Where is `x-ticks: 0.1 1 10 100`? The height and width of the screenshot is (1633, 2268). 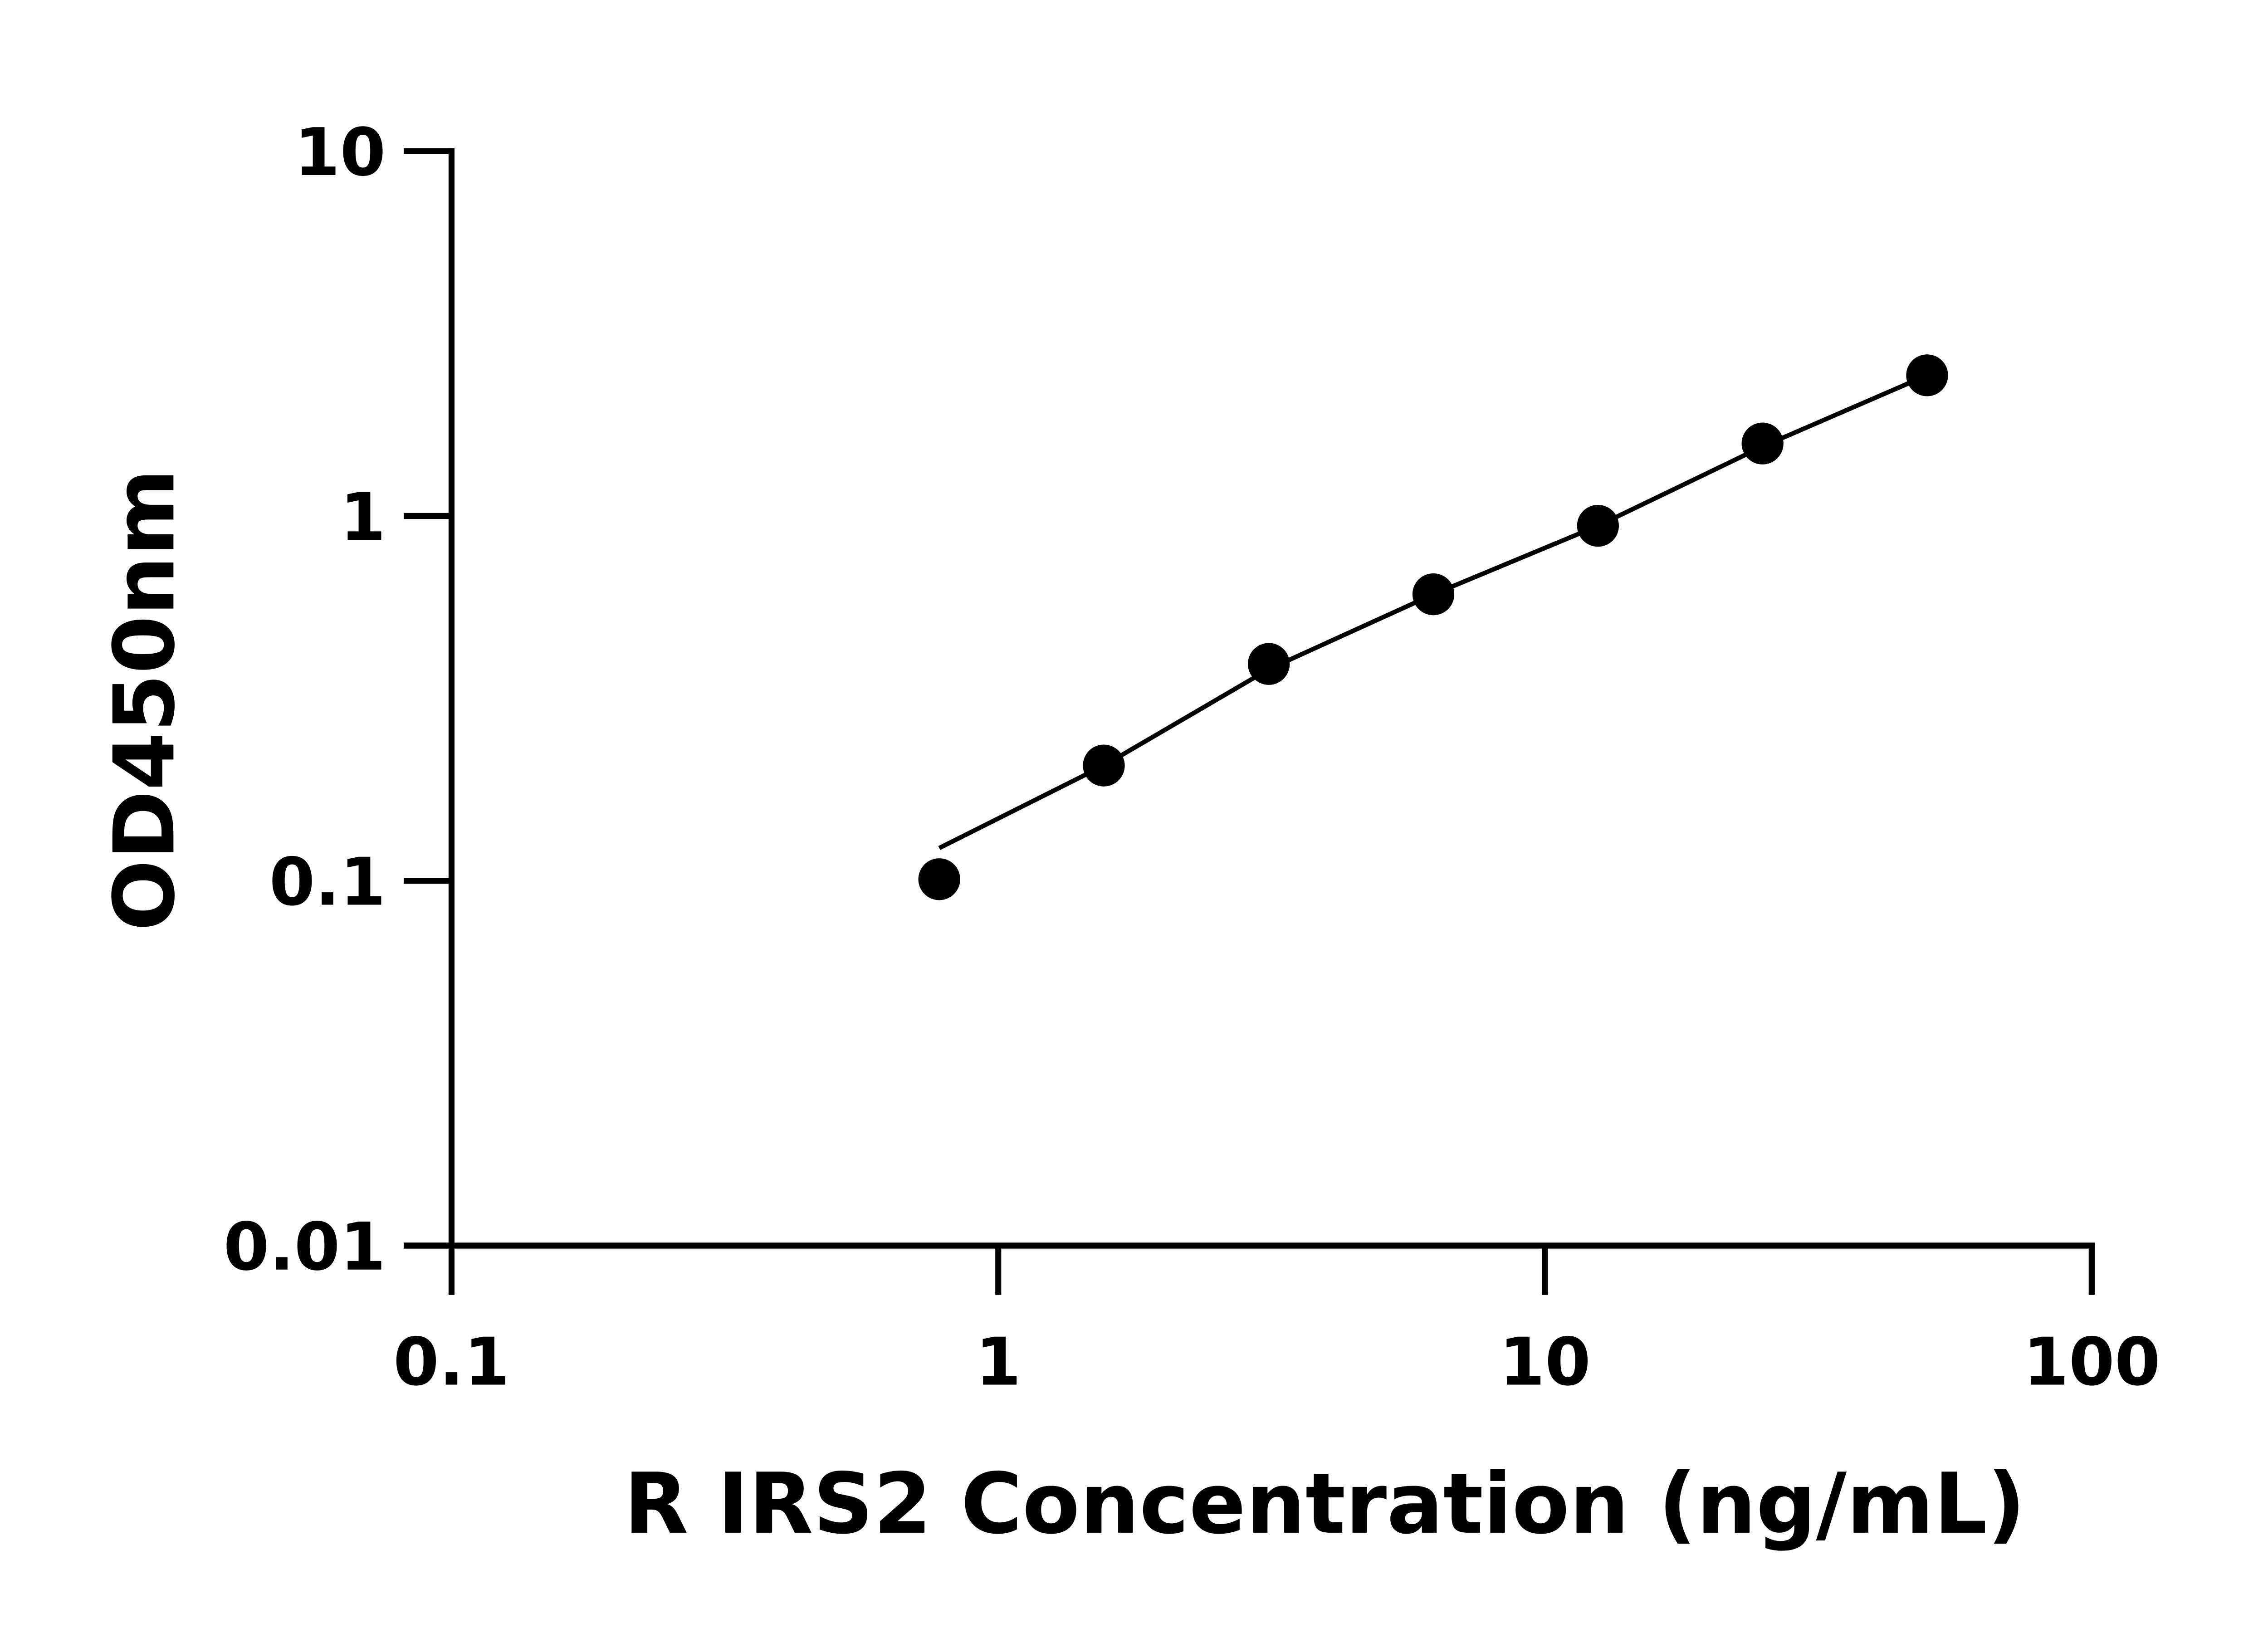
x-ticks: 0.1 1 10 100 is located at coordinates (1277, 1323).